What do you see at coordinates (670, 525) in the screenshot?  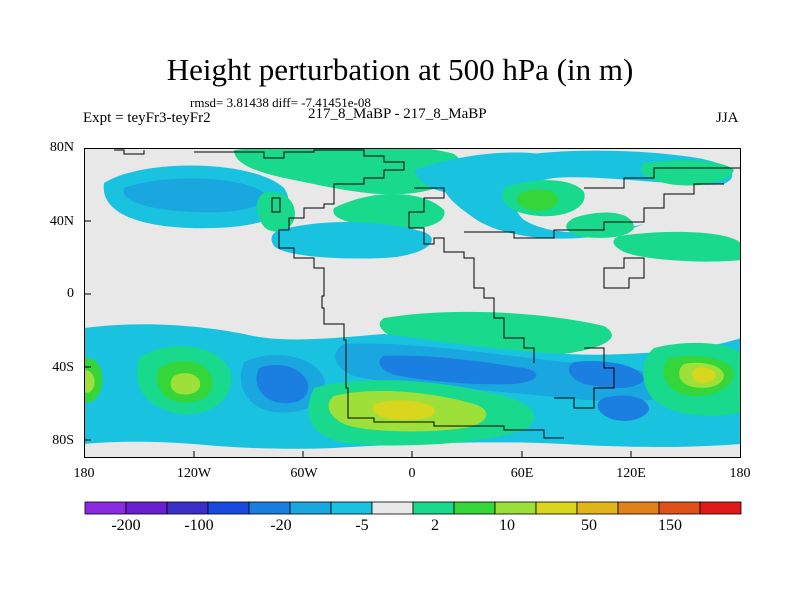 I see `colorbar-label: 150` at bounding box center [670, 525].